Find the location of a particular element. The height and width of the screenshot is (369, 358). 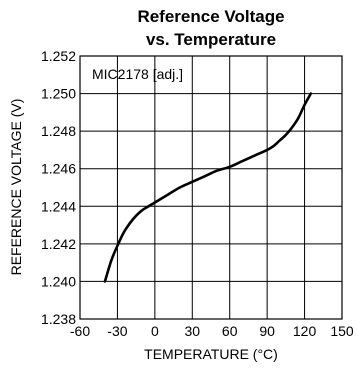

x-tick-label: -30 is located at coordinates (117, 331).